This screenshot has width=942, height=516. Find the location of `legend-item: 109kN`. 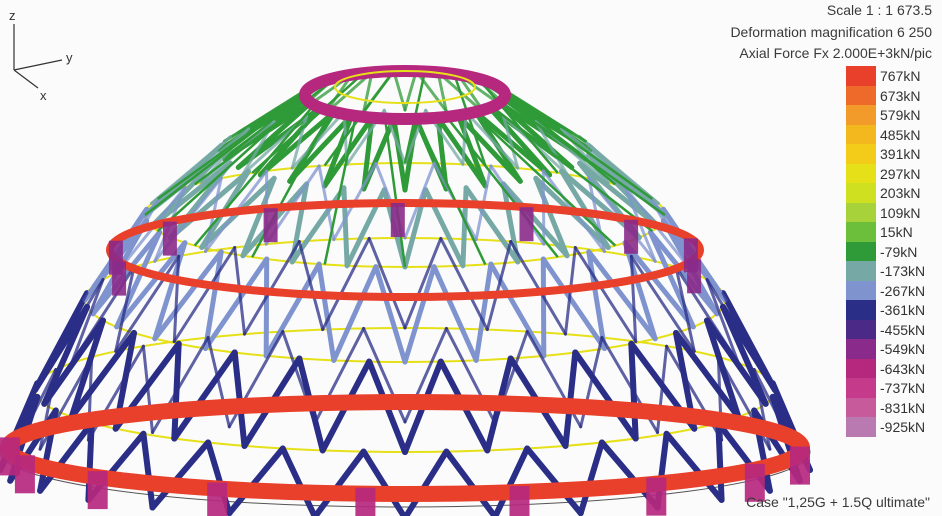

legend-item: 109kN is located at coordinates (890, 212).